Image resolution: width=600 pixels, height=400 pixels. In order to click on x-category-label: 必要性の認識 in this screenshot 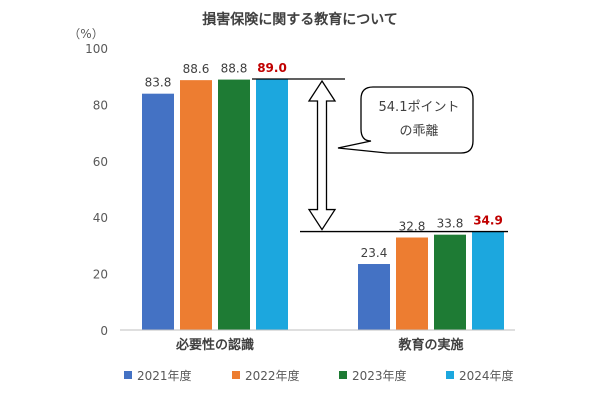, I will do `click(214, 345)`.